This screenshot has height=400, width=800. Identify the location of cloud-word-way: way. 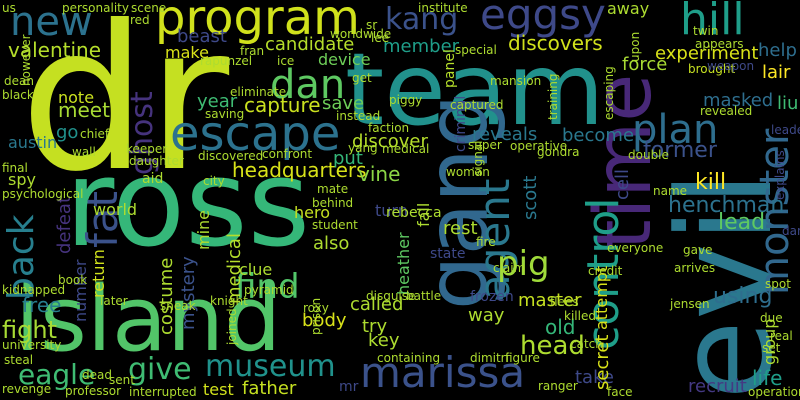
(486, 315).